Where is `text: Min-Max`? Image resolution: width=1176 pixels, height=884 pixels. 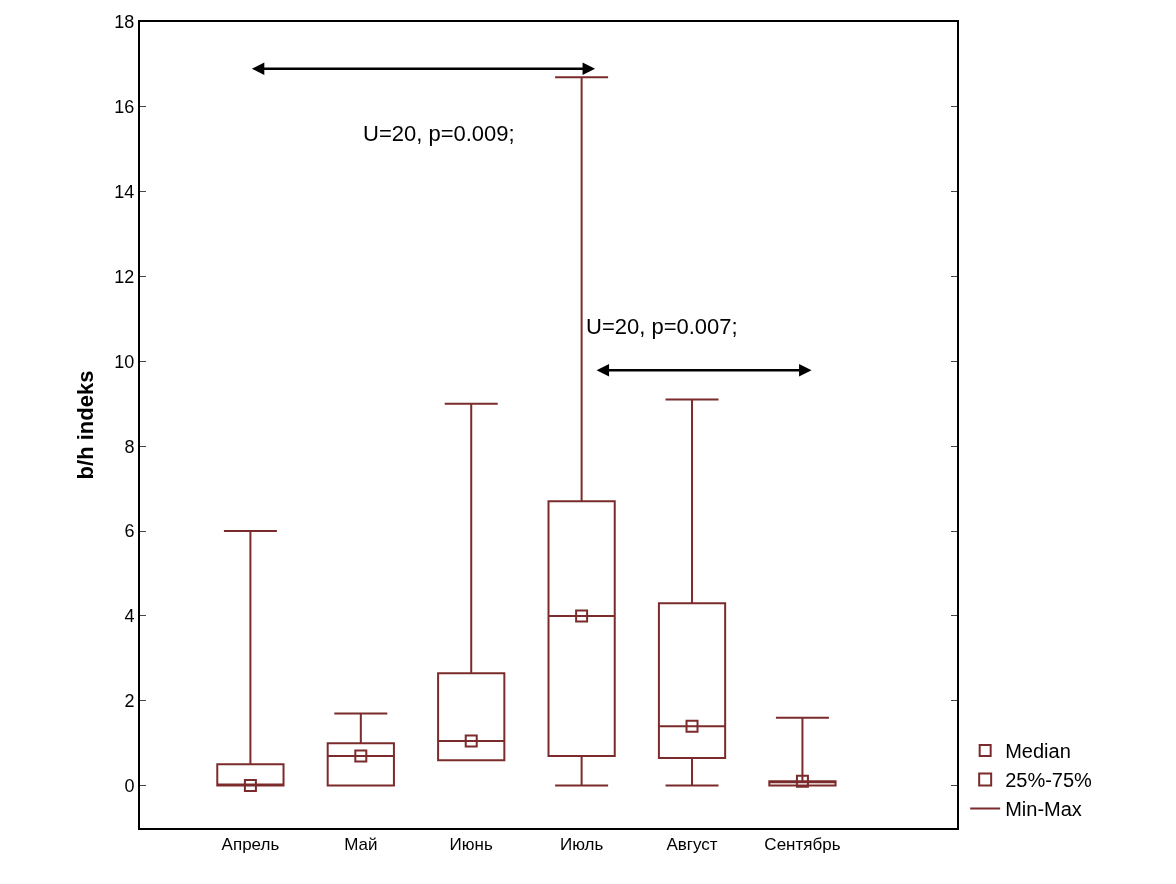 text: Min-Max is located at coordinates (1043, 809).